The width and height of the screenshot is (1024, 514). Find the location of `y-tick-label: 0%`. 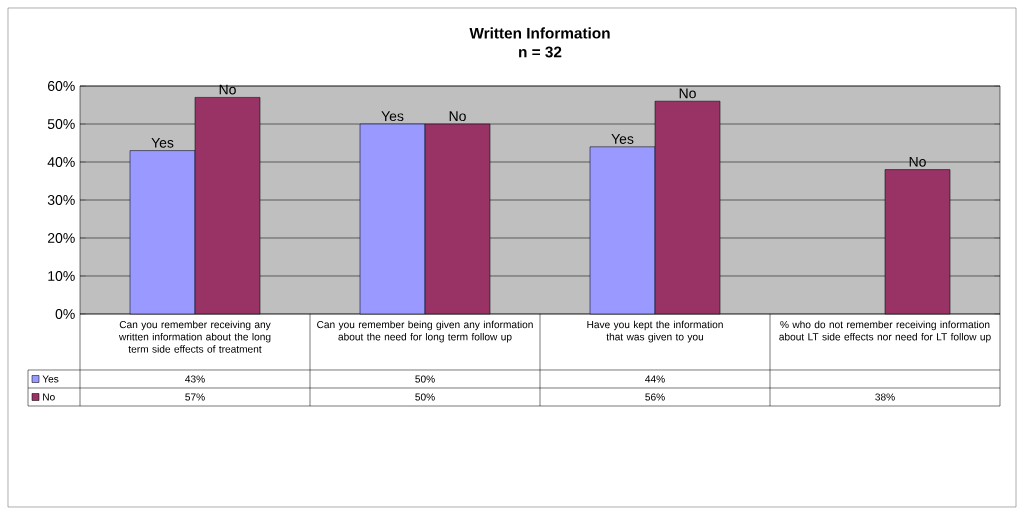

y-tick-label: 0% is located at coordinates (65, 314).